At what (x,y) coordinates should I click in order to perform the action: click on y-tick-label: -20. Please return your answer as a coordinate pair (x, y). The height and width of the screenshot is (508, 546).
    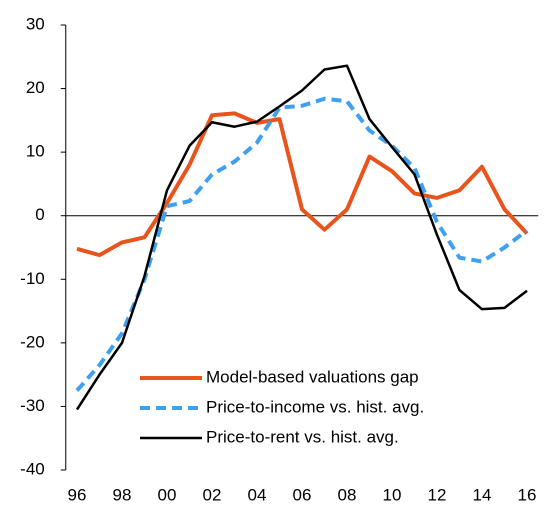
    Looking at the image, I should click on (32, 341).